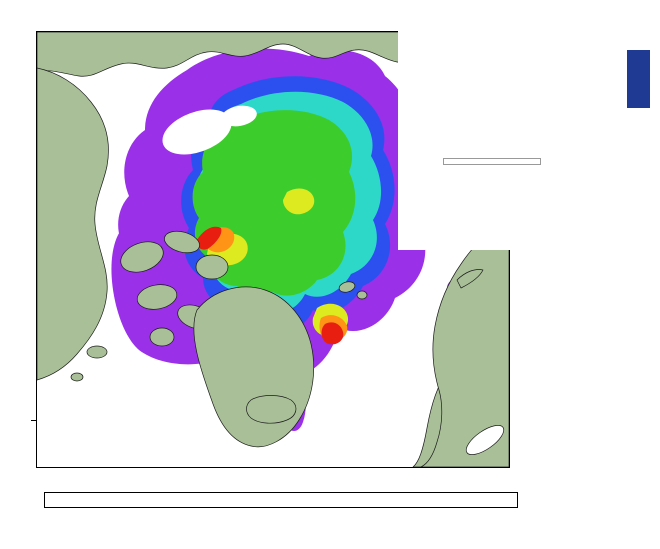 The height and width of the screenshot is (549, 660). I want to click on inset-y-axis-label, so click(405, 140).